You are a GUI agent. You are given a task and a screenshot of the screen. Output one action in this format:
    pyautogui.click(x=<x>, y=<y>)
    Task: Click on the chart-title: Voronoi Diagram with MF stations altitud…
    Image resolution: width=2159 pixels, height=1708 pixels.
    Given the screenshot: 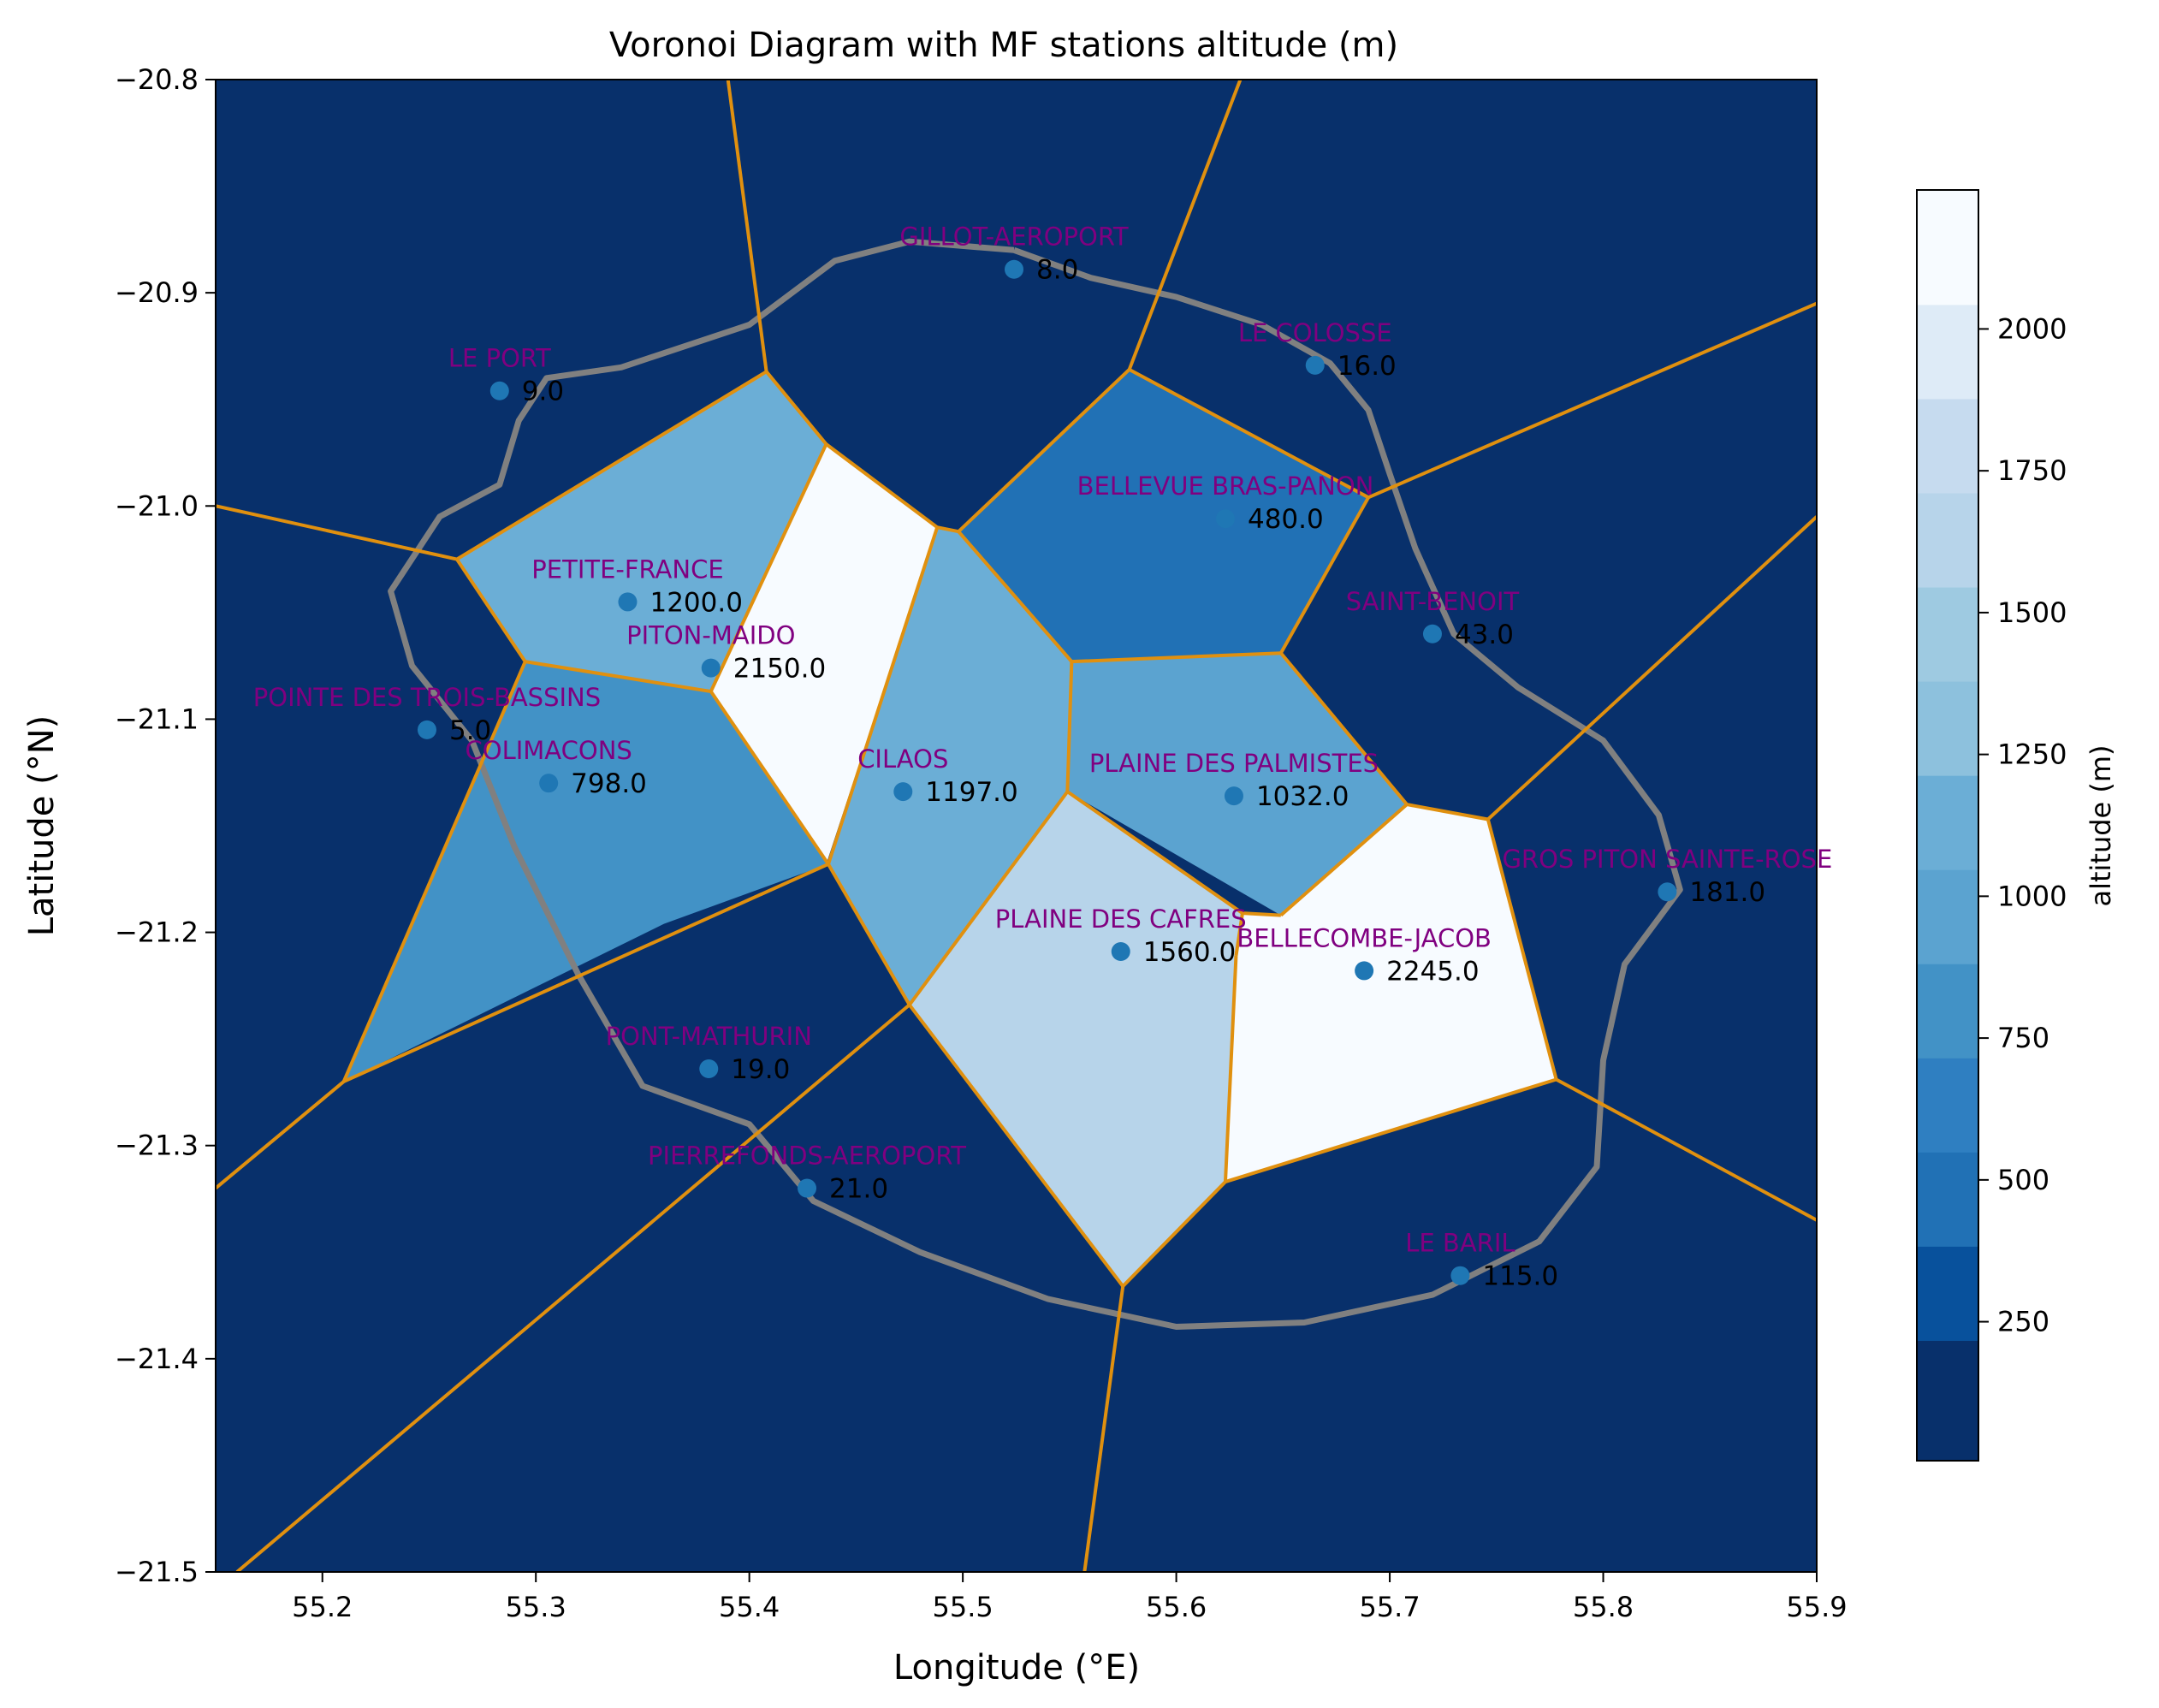 What is the action you would take?
    pyautogui.click(x=1003, y=45)
    